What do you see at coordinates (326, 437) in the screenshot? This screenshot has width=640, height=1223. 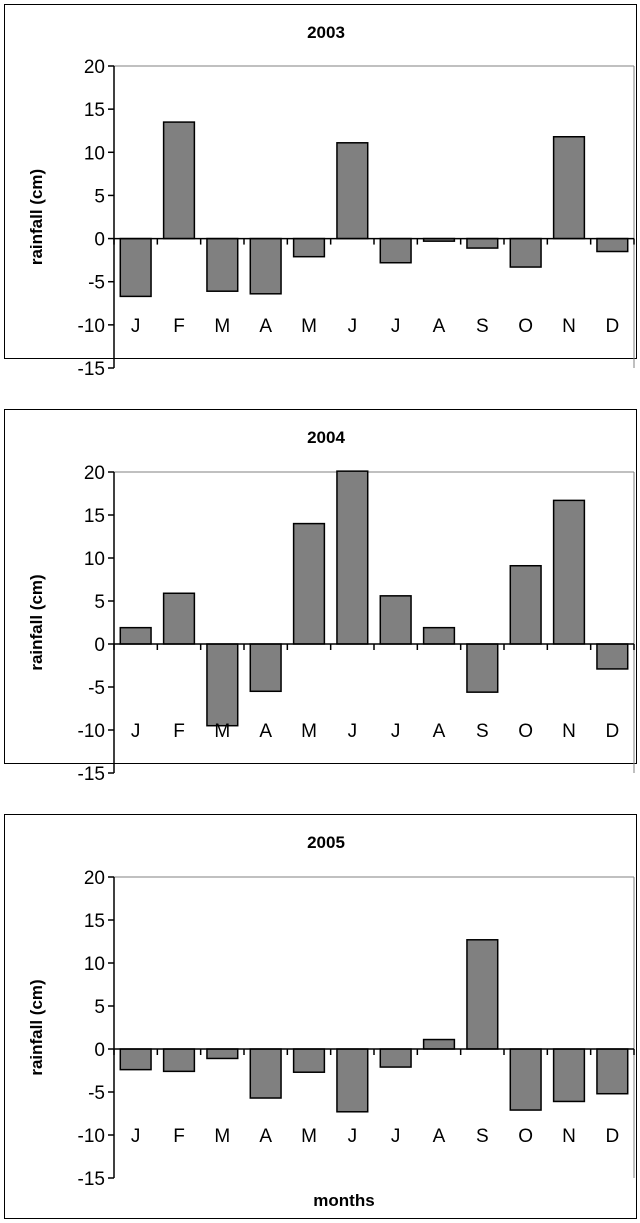 I see `chart-title: 2004` at bounding box center [326, 437].